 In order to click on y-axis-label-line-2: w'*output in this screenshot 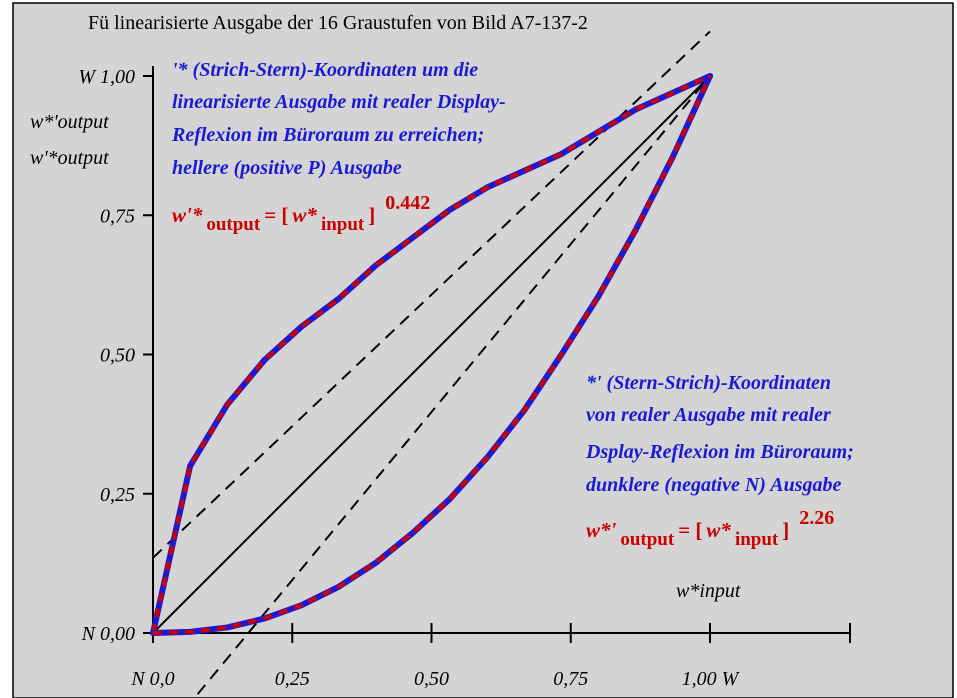, I will do `click(69, 158)`.